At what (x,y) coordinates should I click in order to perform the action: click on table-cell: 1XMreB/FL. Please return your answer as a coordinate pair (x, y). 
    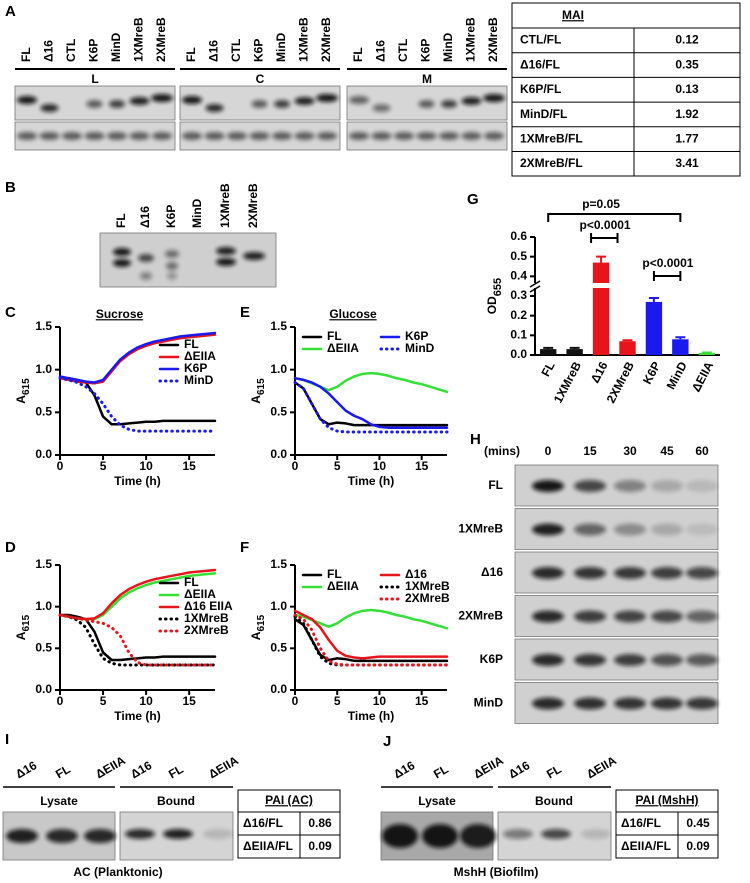
    Looking at the image, I should click on (551, 138).